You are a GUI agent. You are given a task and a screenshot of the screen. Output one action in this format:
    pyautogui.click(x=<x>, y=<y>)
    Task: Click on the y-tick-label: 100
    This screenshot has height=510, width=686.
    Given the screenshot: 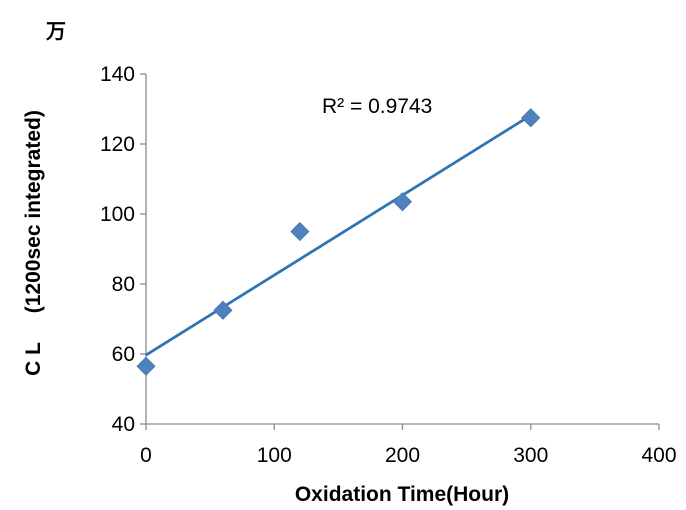 What is the action you would take?
    pyautogui.click(x=117, y=214)
    